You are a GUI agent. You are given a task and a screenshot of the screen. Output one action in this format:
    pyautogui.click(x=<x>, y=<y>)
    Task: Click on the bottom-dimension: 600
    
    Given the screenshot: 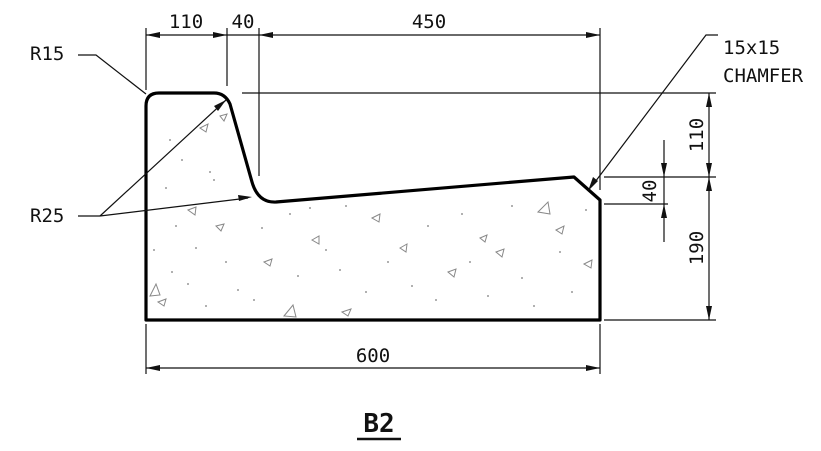 What is the action you would take?
    pyautogui.click(x=373, y=358)
    